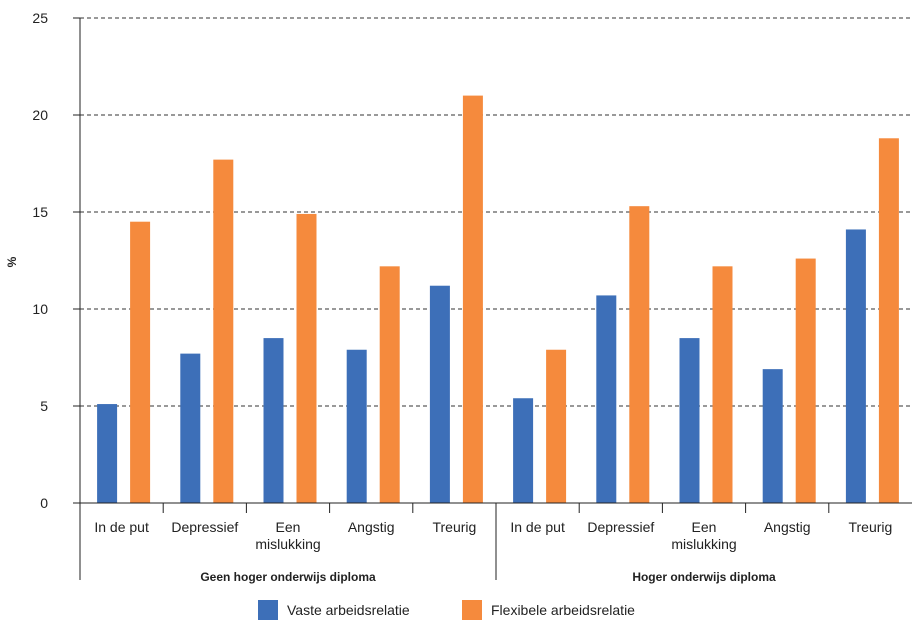 This screenshot has height=630, width=915. Describe the element at coordinates (288, 577) in the screenshot. I see `group-label: Geen hoger onderwijs diploma` at that location.